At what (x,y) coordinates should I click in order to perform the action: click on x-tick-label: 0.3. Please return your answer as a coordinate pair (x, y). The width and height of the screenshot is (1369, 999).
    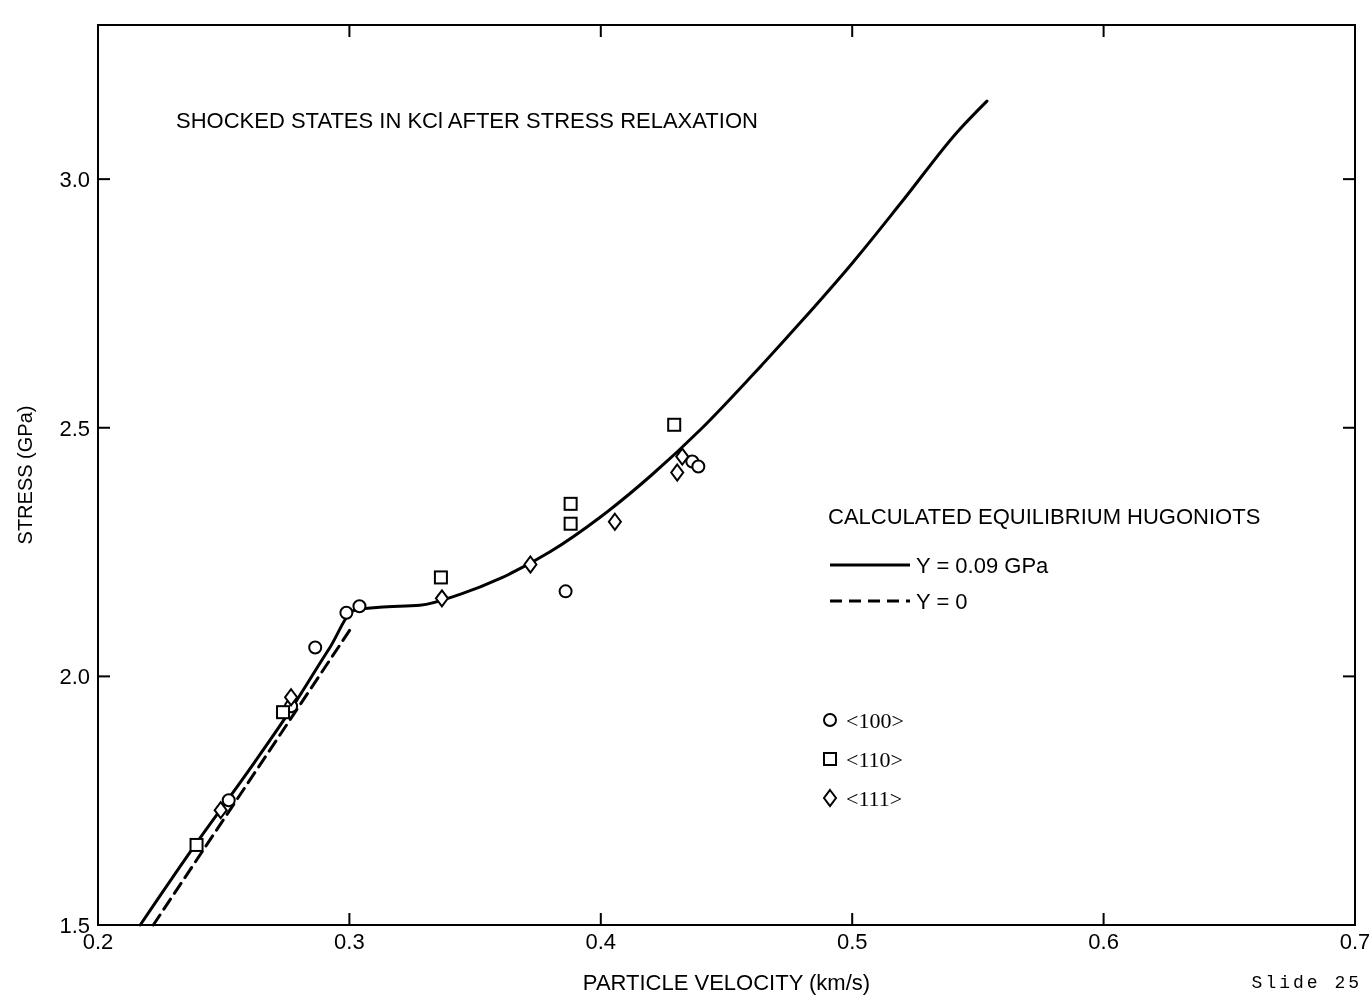
    Looking at the image, I should click on (349, 941).